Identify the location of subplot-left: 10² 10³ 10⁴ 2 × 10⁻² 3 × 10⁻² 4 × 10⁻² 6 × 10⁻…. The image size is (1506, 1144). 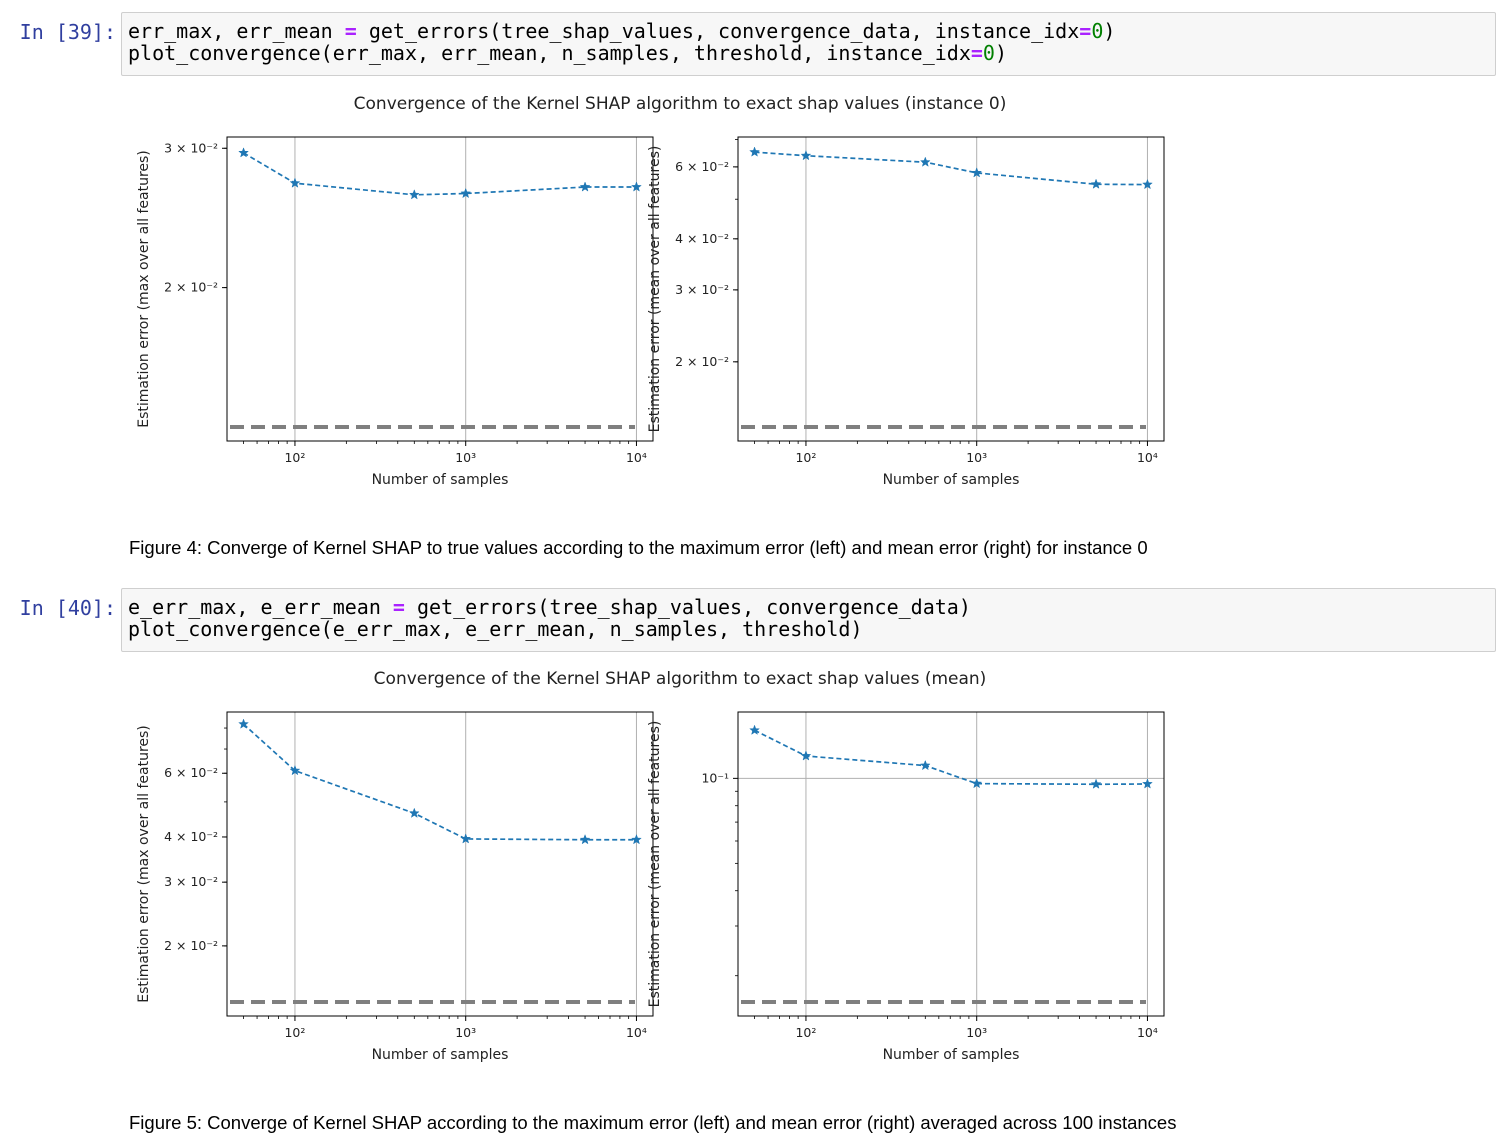
(395, 887).